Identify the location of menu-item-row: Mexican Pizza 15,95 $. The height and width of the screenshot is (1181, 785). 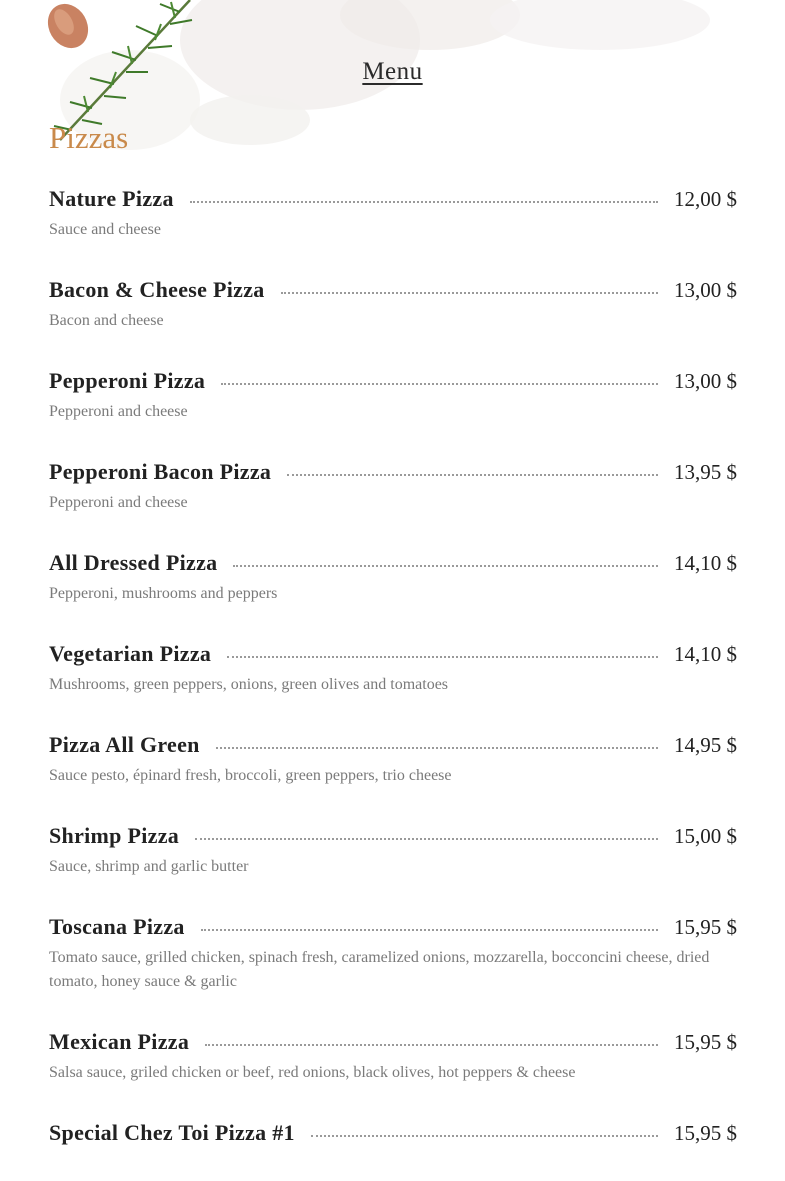
(393, 1042).